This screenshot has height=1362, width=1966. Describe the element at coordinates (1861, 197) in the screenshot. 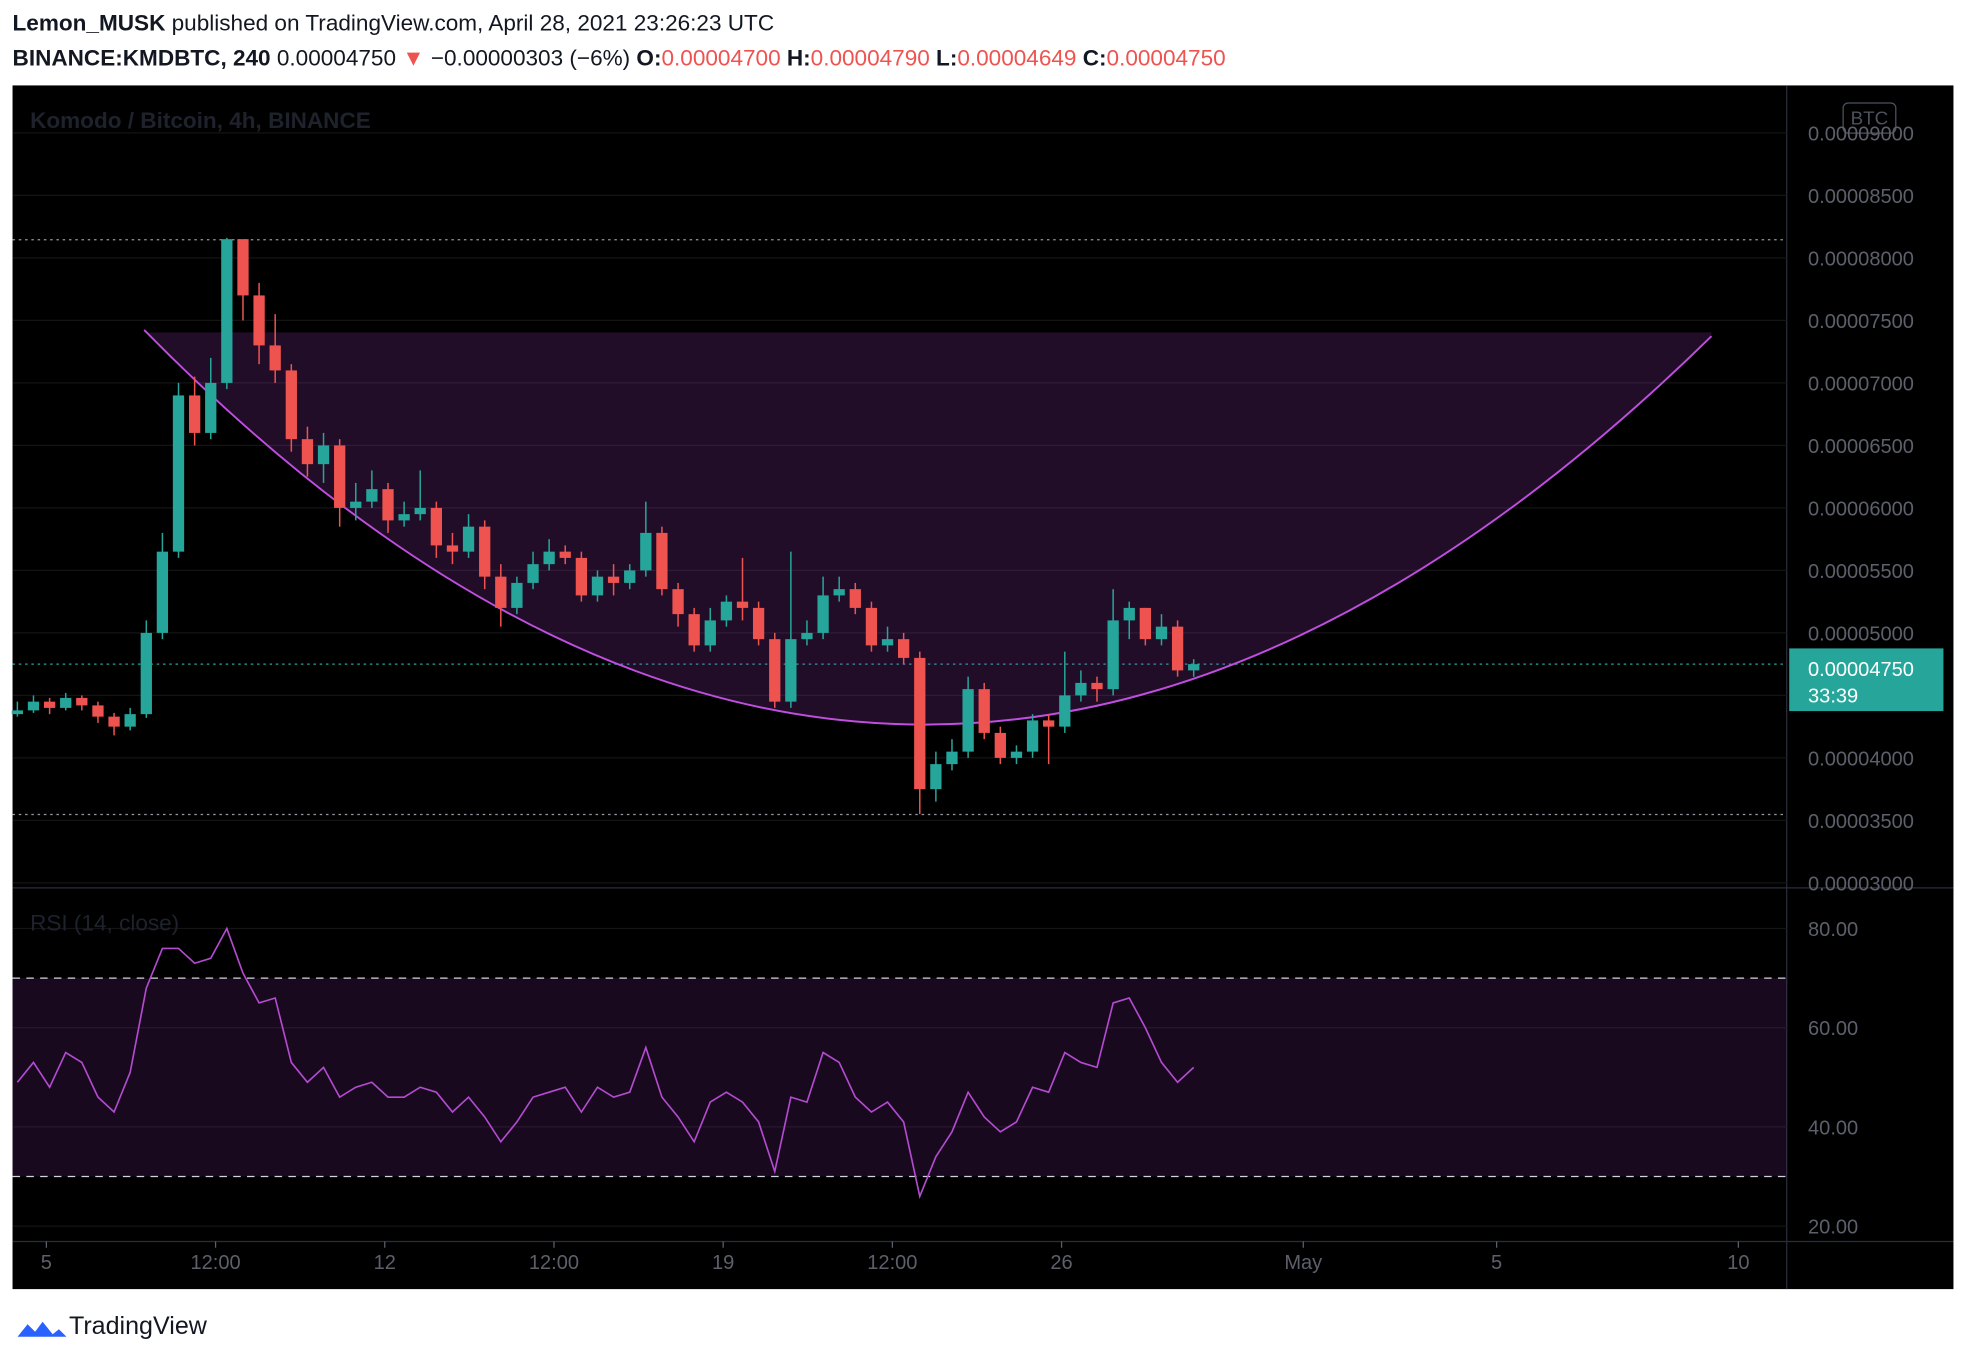

I see `y-tick-label: 0.00008500` at that location.